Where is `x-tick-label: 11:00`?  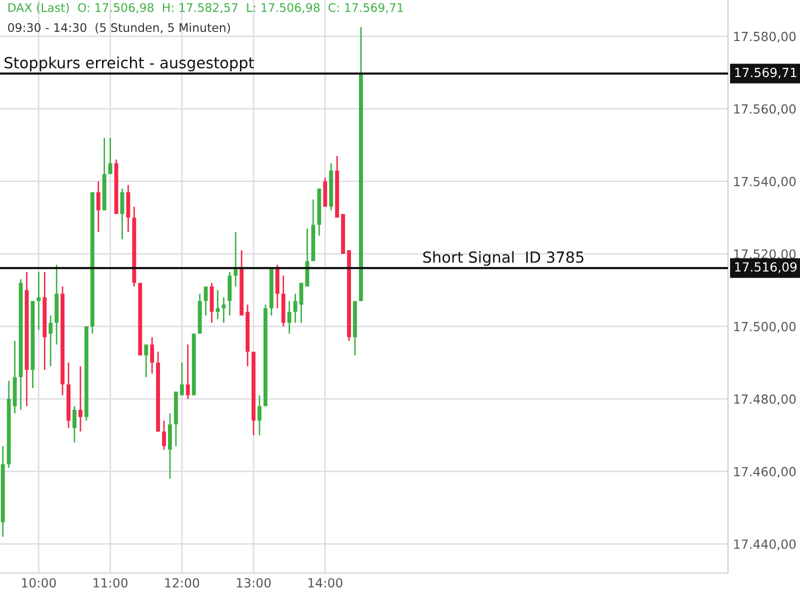
x-tick-label: 11:00 is located at coordinates (111, 583).